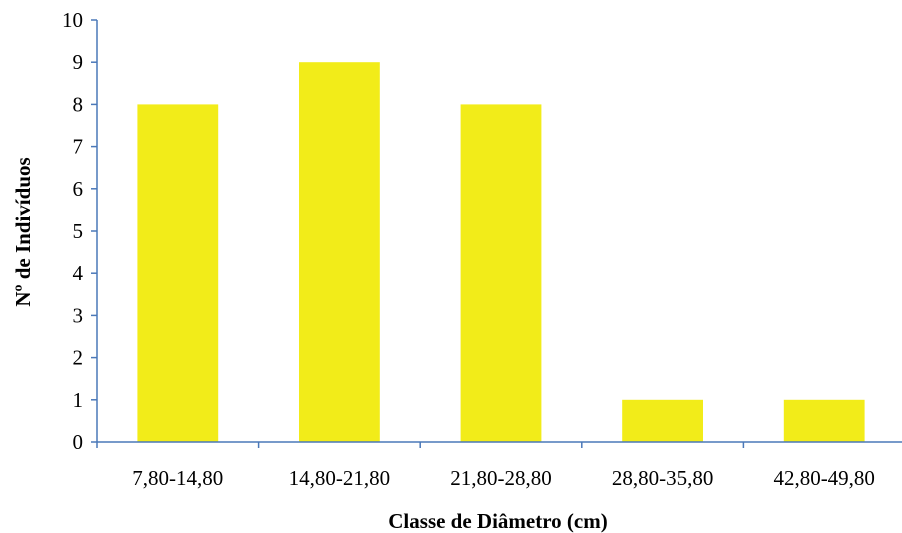 This screenshot has height=533, width=902. Describe the element at coordinates (501, 478) in the screenshot. I see `x-tick-label-3: 21,80-28,80` at that location.